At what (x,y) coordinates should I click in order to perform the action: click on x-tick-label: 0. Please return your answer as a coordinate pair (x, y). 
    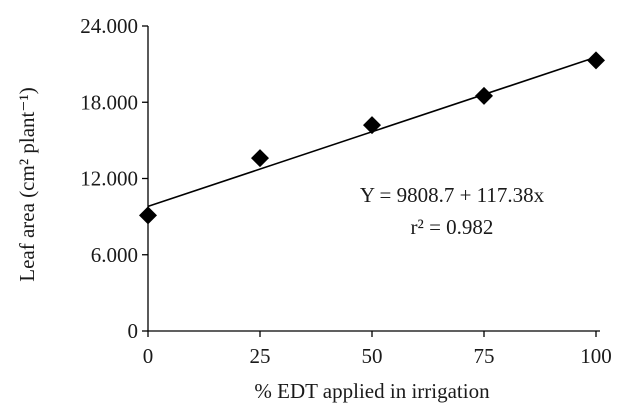
    Looking at the image, I should click on (148, 356).